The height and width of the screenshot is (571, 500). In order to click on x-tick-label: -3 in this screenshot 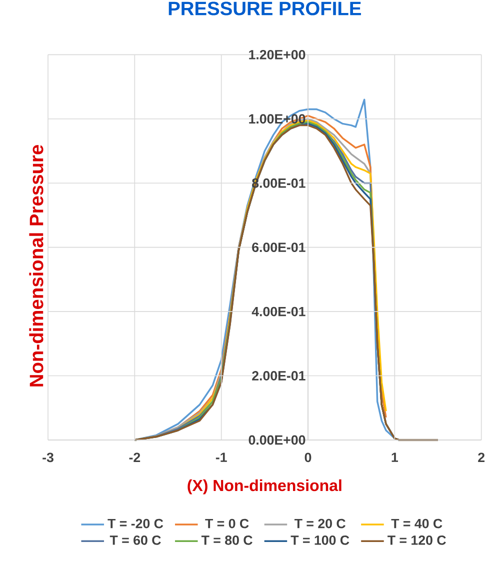, I will do `click(48, 457)`.